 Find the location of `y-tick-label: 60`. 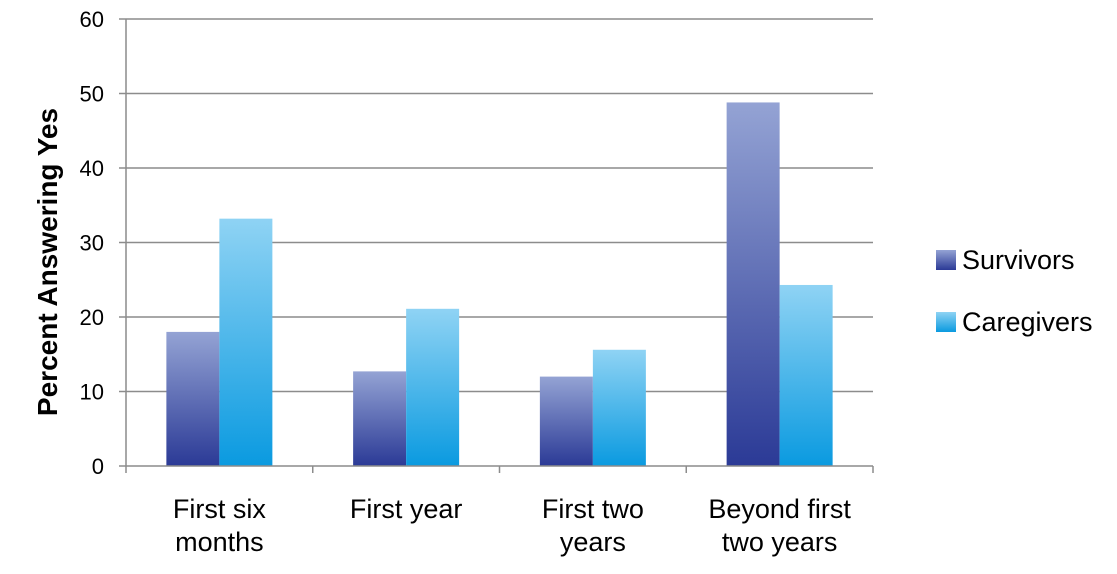

y-tick-label: 60 is located at coordinates (92, 19).